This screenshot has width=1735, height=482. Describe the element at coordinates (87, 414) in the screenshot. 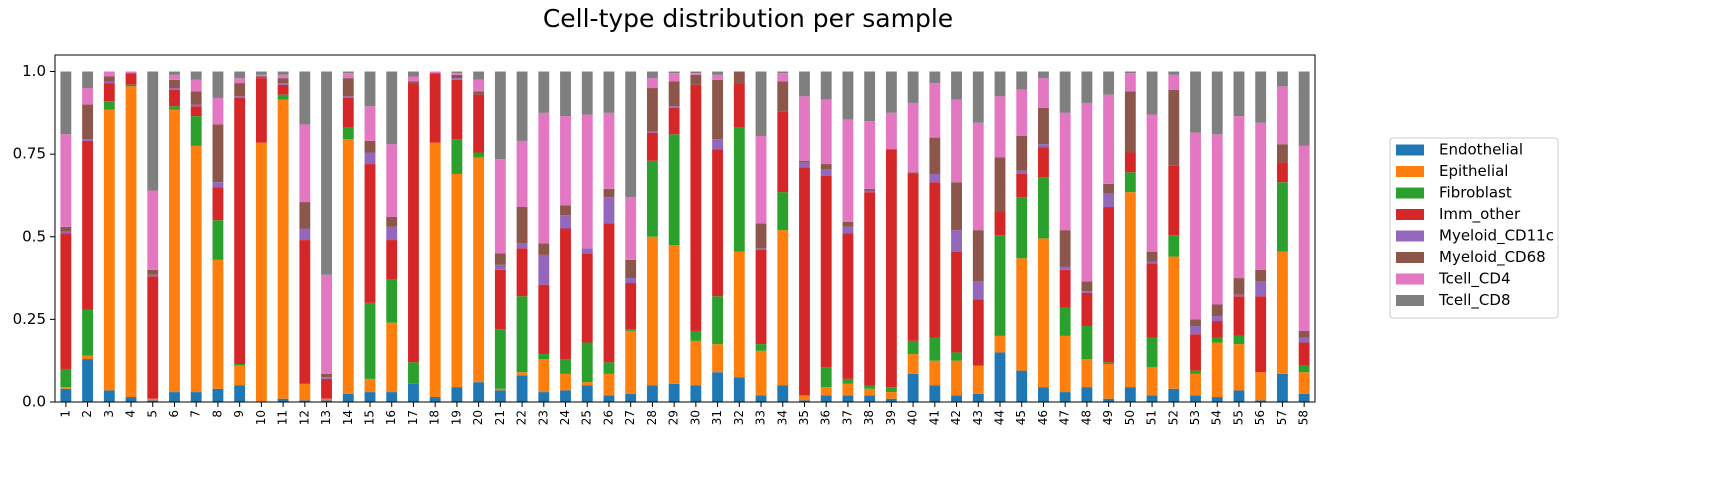

I see `x-tick-label: 2` at that location.